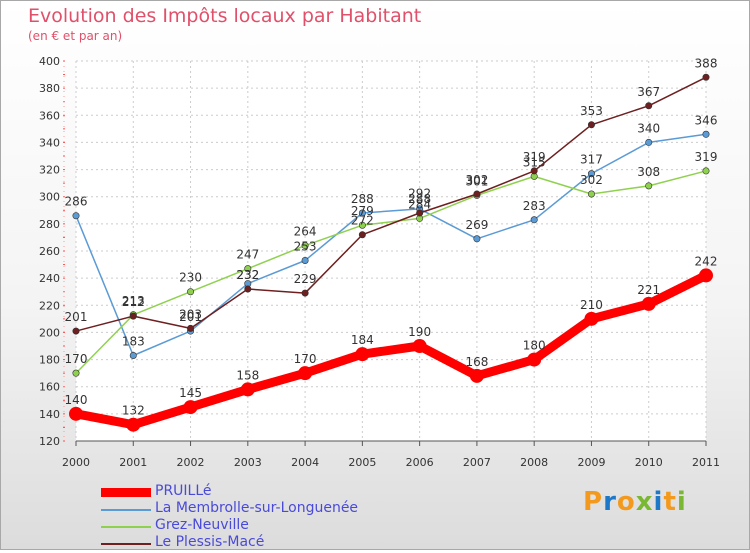 Image resolution: width=750 pixels, height=553 pixels. Describe the element at coordinates (49, 332) in the screenshot. I see `y-tick-label: 200` at that location.